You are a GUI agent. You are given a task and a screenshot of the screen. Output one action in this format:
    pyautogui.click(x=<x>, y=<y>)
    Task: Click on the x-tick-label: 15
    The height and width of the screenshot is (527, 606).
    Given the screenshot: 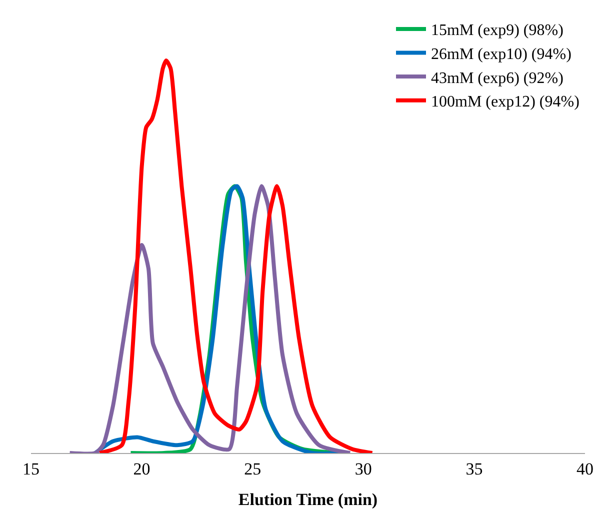 What is the action you would take?
    pyautogui.click(x=31, y=468)
    